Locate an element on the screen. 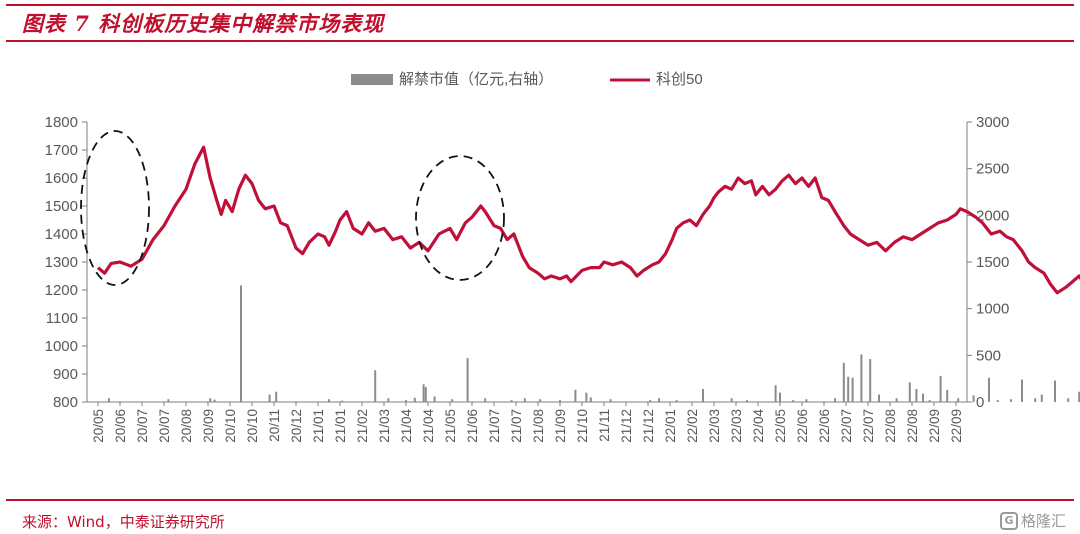  x-tick-label: 22/06 is located at coordinates (802, 426).